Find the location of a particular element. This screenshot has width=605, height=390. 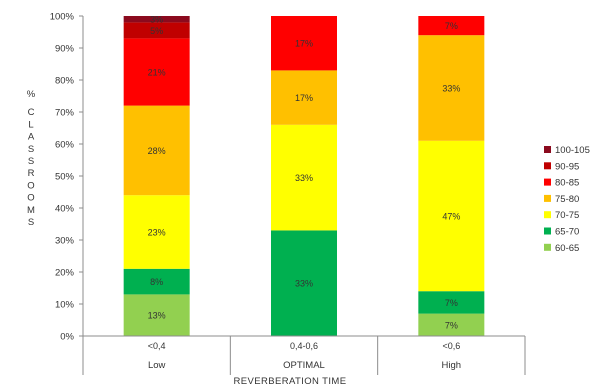

data-label: 8% is located at coordinates (156, 282).